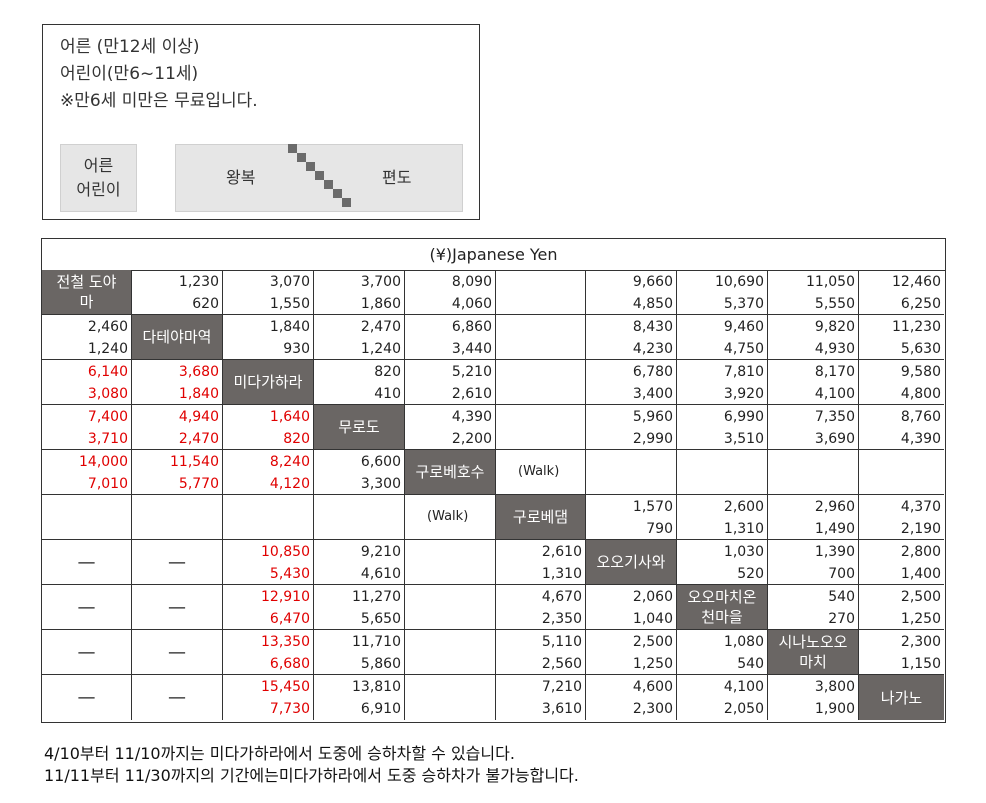 Image resolution: width=986 pixels, height=803 pixels. Describe the element at coordinates (268, 427) in the screenshot. I see `fare-cell: 1,640 820` at that location.